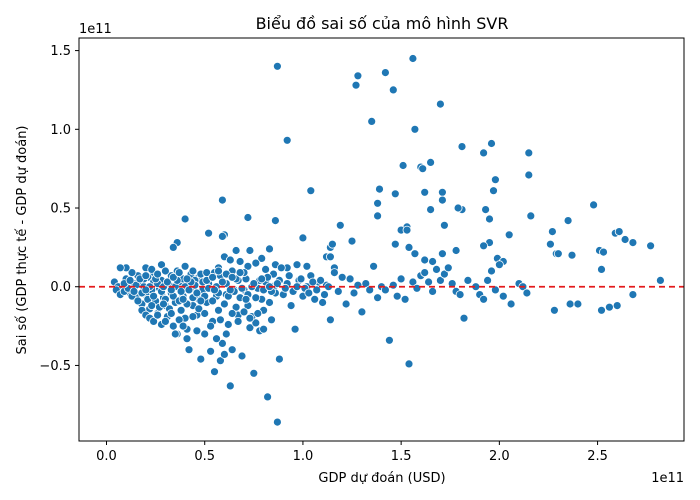 This screenshot has width=700, height=500. I want to click on chart-title: Biểu đồ sai số của mô hình SVR, so click(382, 23).